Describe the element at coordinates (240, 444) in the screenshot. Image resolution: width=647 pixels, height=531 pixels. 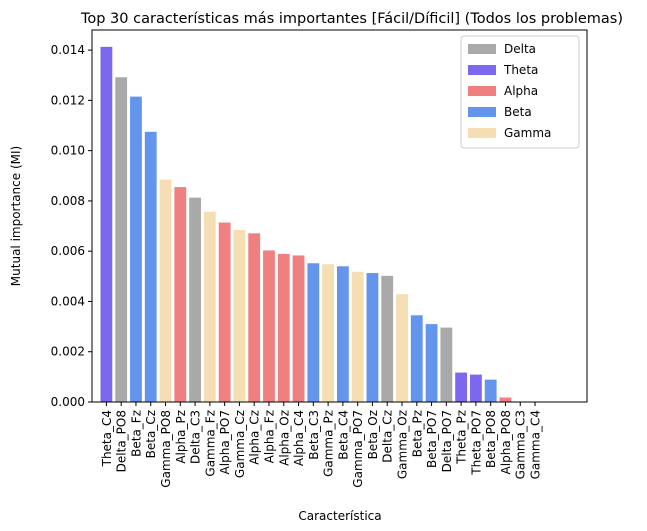
I see `x-tick-label: Gamma_Cz` at that location.